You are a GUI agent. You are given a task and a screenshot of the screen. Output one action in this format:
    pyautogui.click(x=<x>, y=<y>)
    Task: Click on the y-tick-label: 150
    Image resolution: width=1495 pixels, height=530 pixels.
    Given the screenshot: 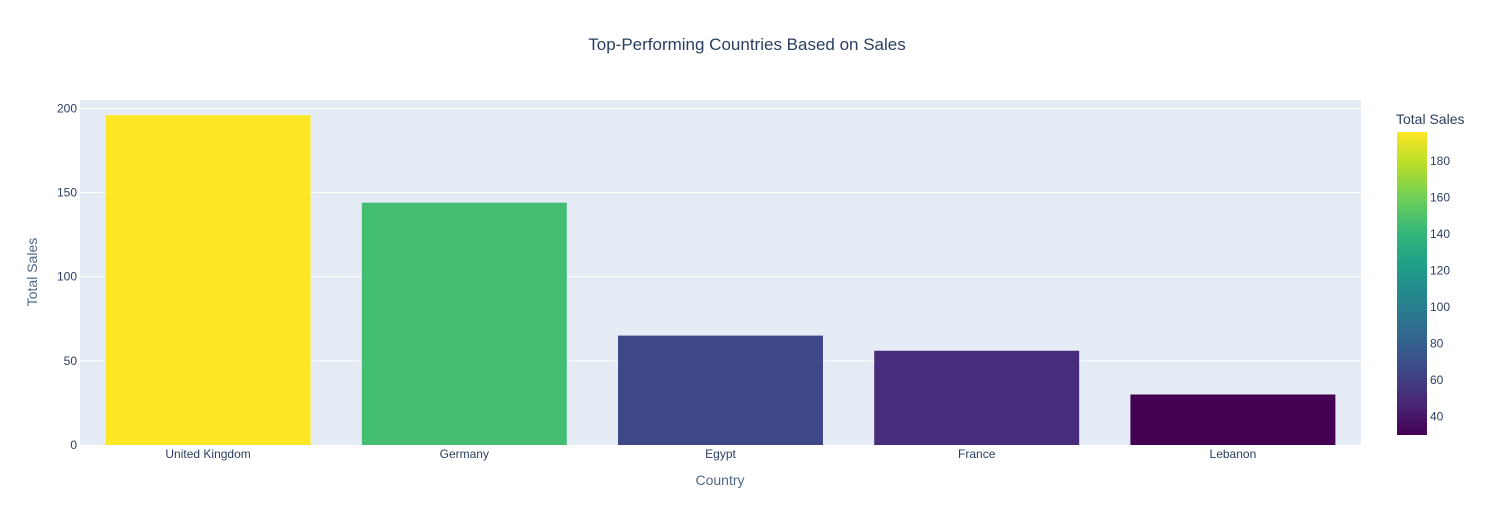 What is the action you would take?
    pyautogui.click(x=67, y=193)
    